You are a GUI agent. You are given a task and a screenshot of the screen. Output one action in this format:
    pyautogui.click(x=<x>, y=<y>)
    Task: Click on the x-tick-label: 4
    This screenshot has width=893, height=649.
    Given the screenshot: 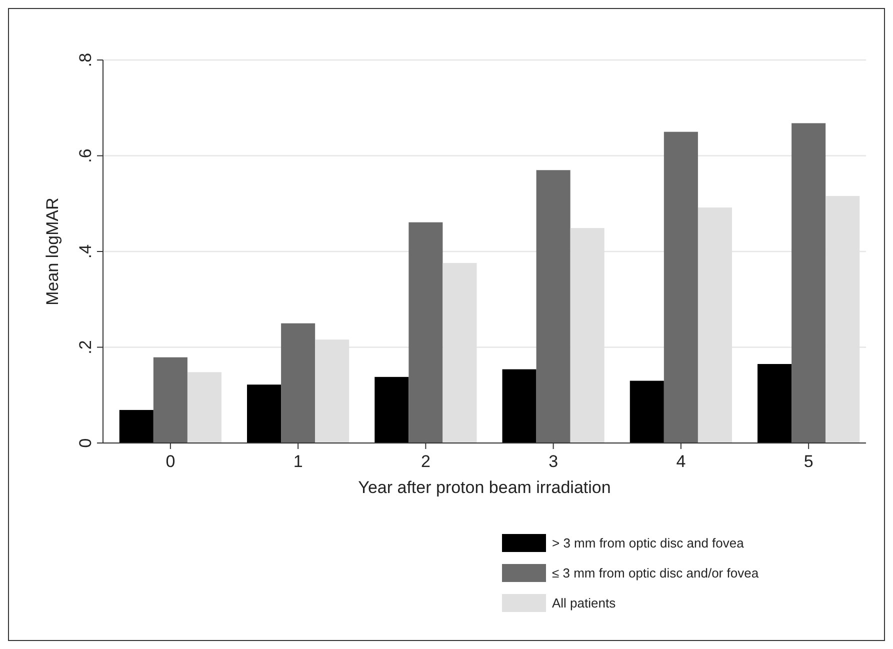 What is the action you would take?
    pyautogui.click(x=681, y=461)
    